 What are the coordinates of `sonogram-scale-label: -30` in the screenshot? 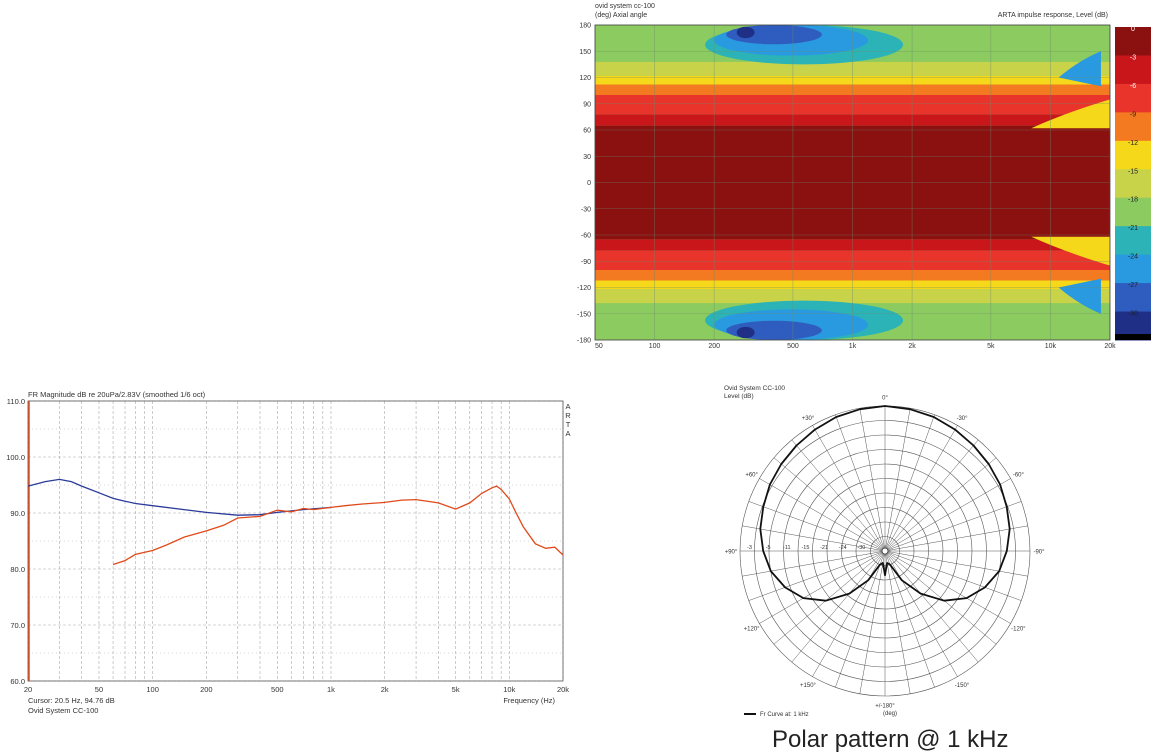 It's located at (1133, 314).